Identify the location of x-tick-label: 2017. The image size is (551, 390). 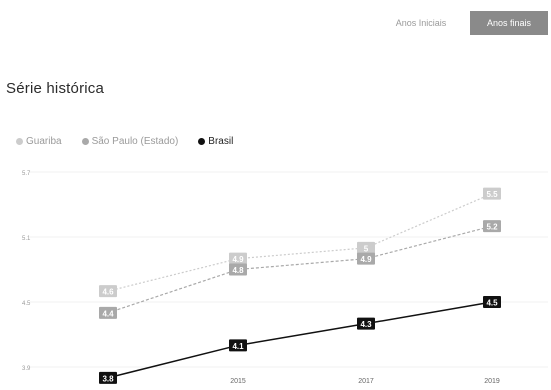
(366, 381).